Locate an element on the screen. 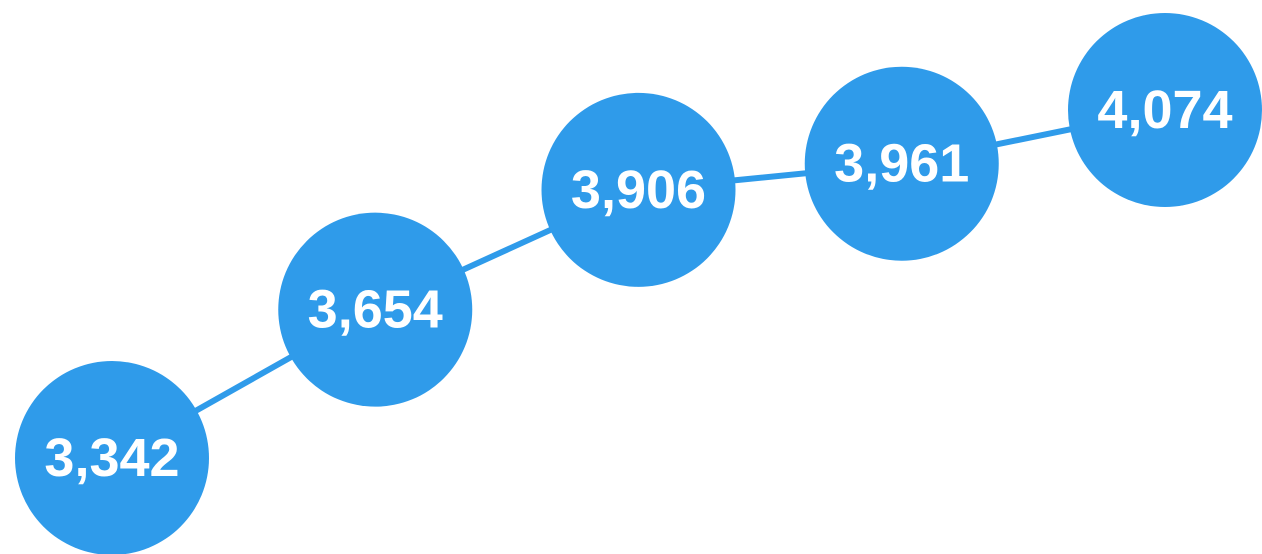  data-label: 3,342 is located at coordinates (111, 458).